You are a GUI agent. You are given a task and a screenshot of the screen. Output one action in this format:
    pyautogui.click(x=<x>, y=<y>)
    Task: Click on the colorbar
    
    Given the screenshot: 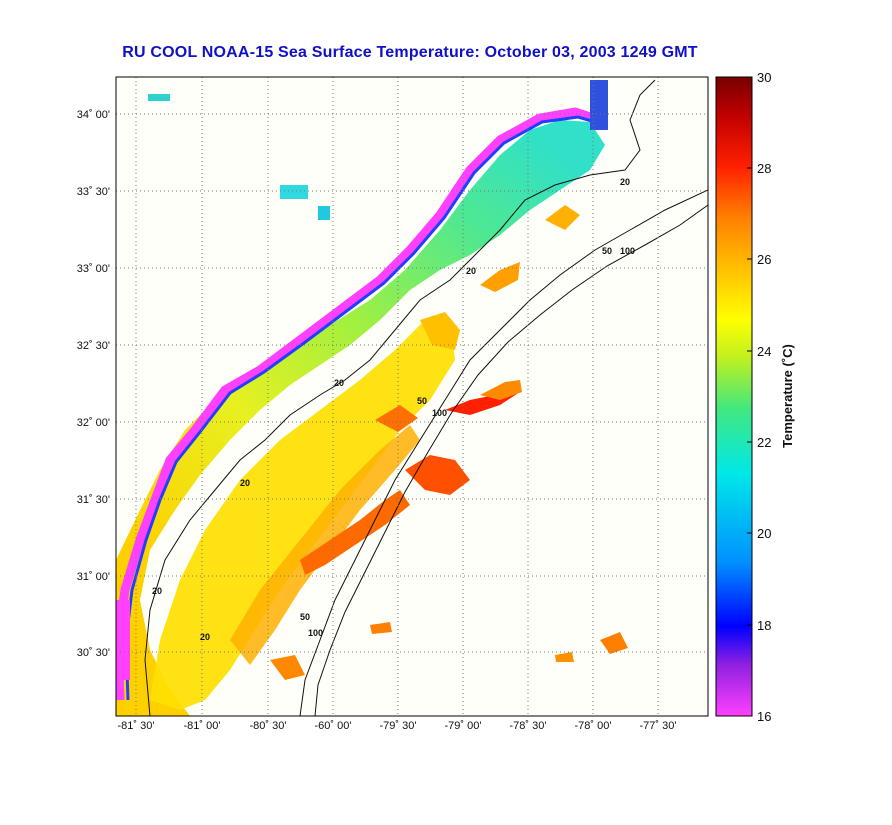 What is the action you would take?
    pyautogui.click(x=734, y=396)
    